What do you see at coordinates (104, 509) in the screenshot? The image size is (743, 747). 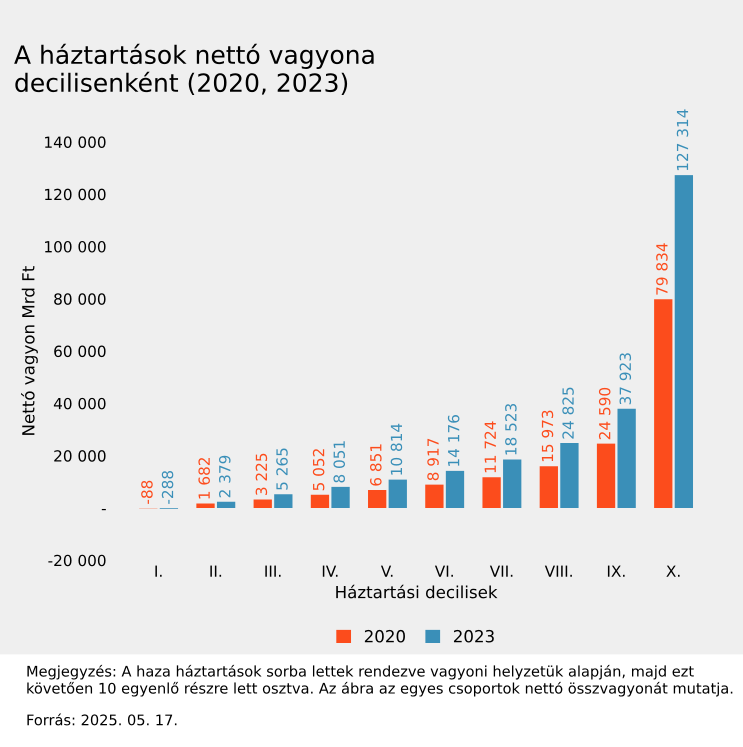 I see `y-tick-label: -` at bounding box center [104, 509].